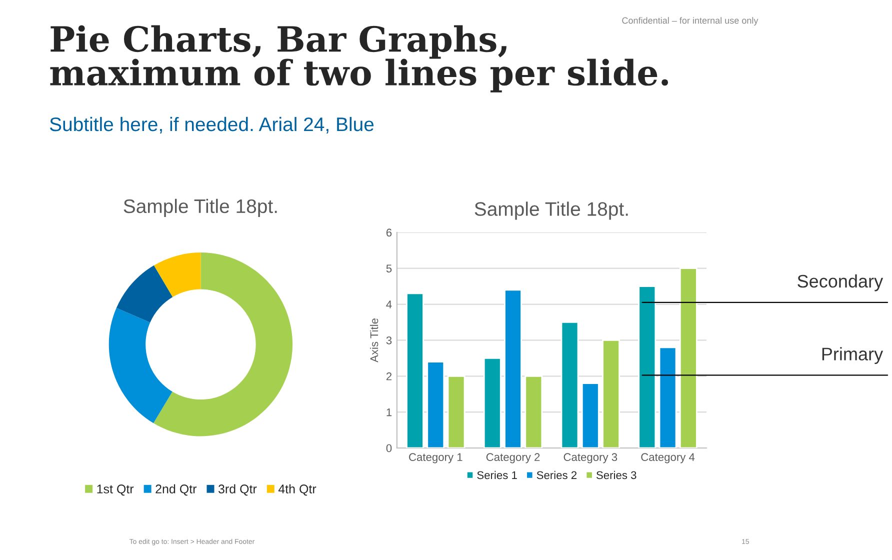 Image resolution: width=892 pixels, height=560 pixels. What do you see at coordinates (841, 283) in the screenshot?
I see `text: Secondary` at bounding box center [841, 283].